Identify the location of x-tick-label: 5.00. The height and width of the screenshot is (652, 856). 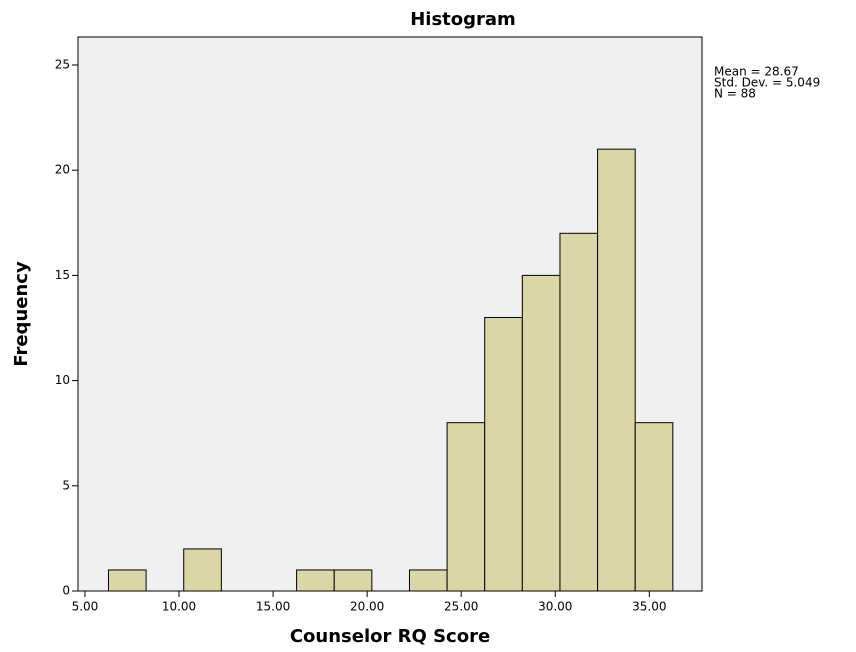
(85, 607).